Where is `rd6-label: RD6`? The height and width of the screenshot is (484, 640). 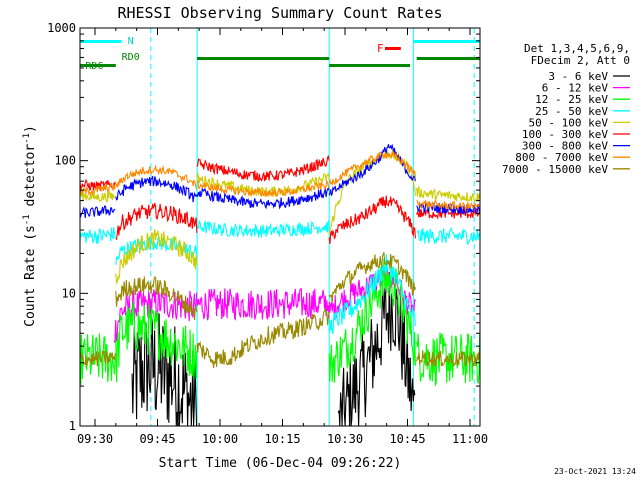 rd6-label: RD6 is located at coordinates (94, 66).